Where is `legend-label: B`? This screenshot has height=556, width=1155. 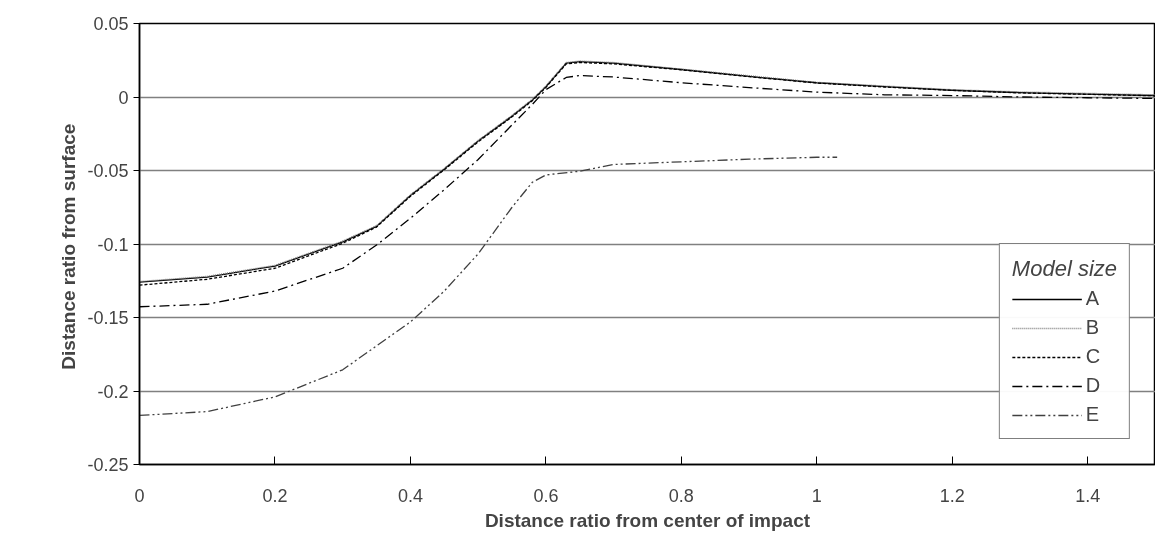
legend-label: B is located at coordinates (1093, 327).